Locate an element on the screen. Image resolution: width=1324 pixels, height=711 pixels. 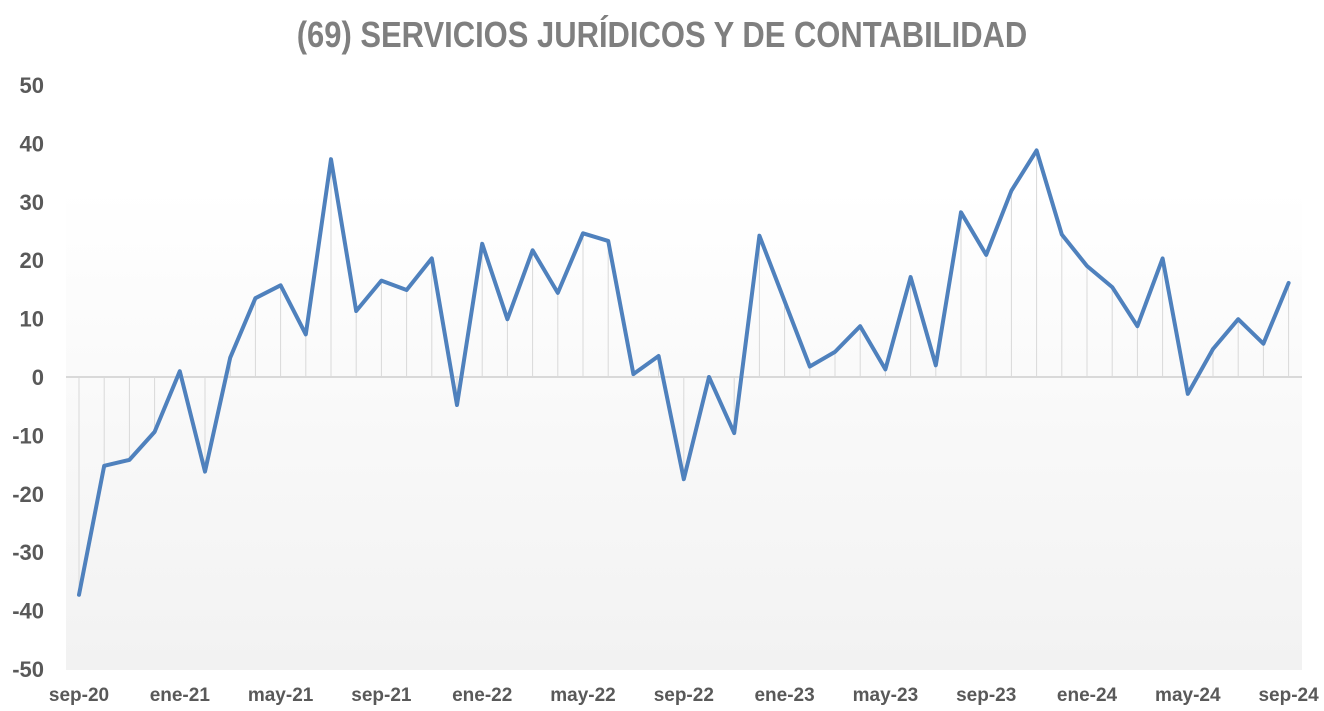
x-tick-label: ene-21 is located at coordinates (180, 695).